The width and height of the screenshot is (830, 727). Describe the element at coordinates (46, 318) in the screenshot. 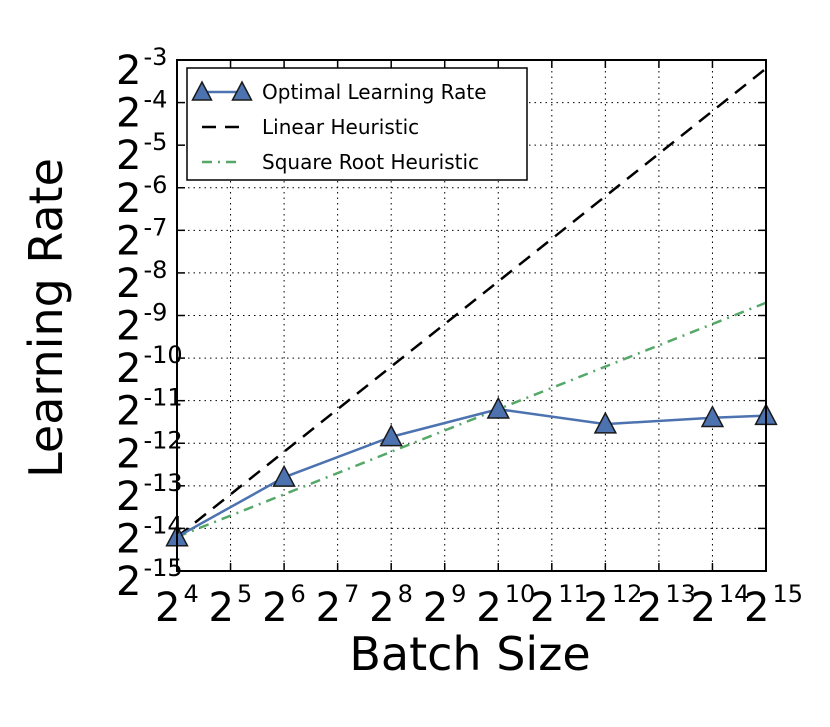

I see `y-axis-label: Learning Rate` at that location.